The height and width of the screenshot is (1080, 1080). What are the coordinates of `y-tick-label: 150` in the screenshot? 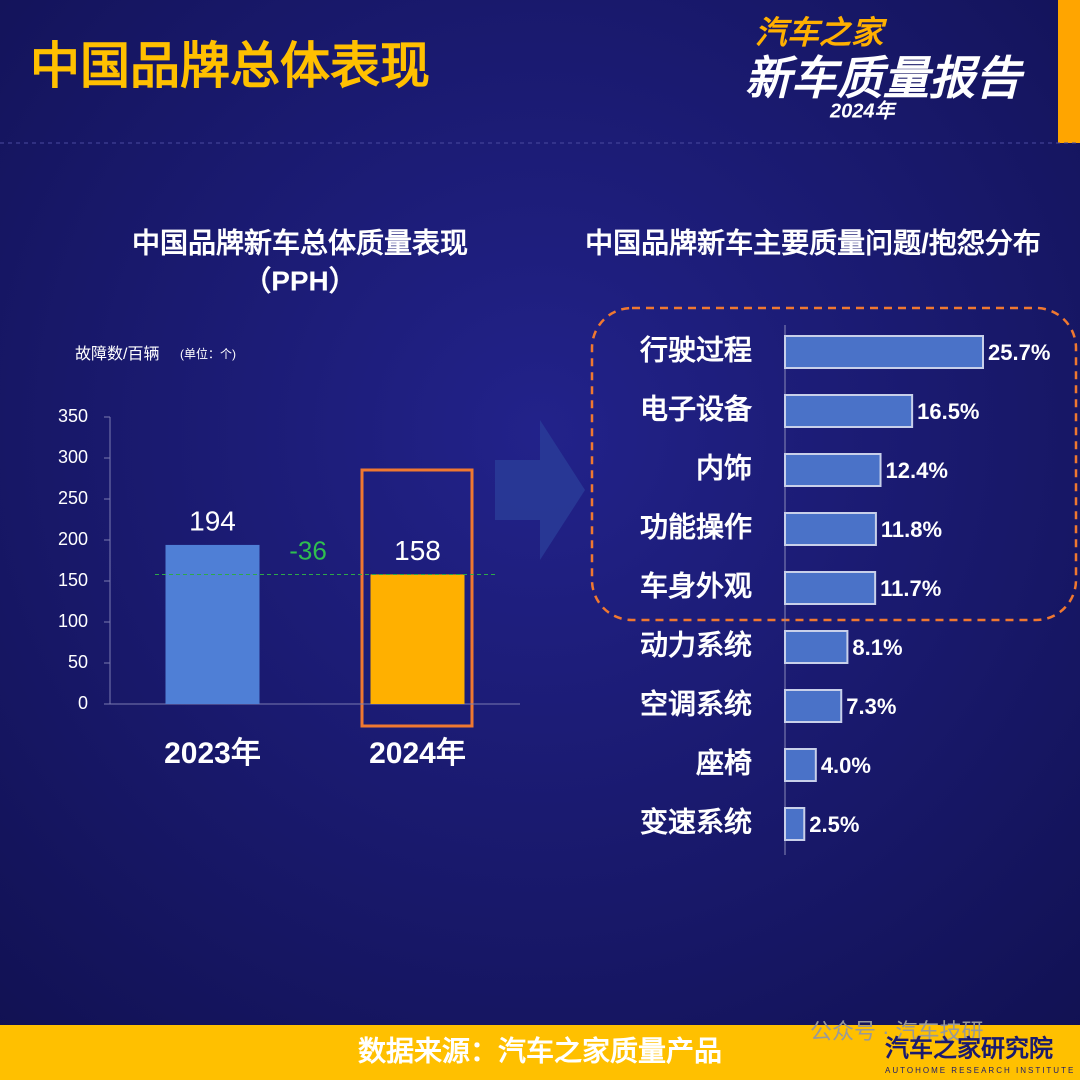 It's located at (73, 580).